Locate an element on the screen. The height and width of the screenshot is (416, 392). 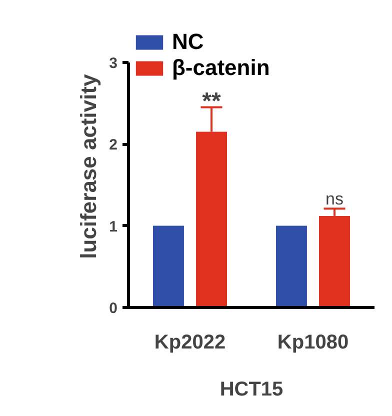
legend-label: NC is located at coordinates (188, 42).